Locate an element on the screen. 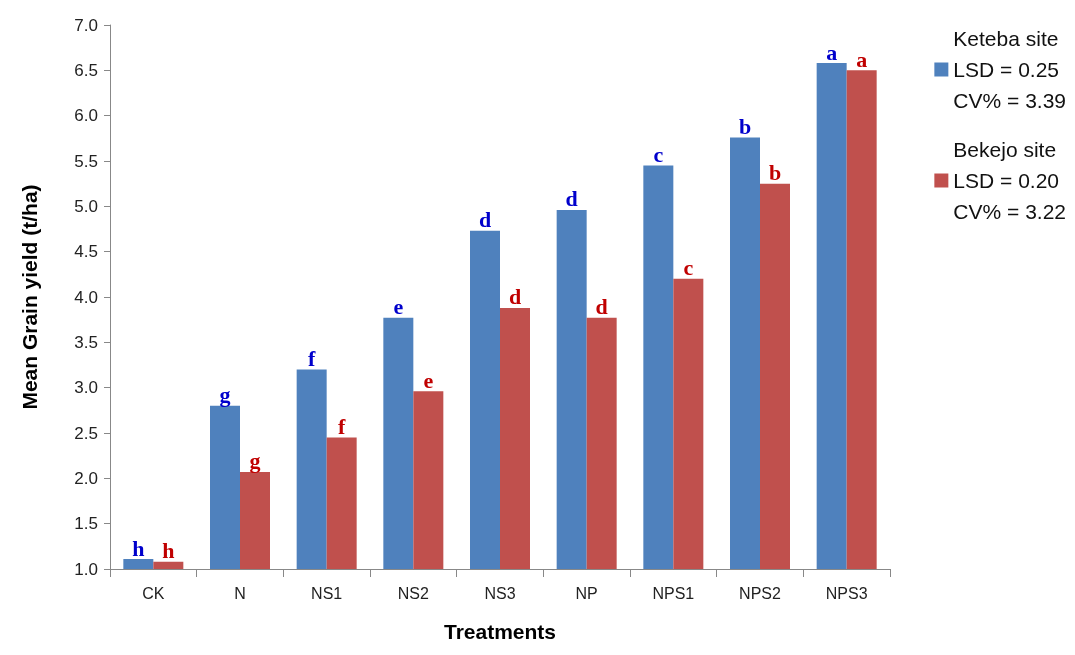 The height and width of the screenshot is (655, 1075). y-tick-label: 3.0 is located at coordinates (86, 388).